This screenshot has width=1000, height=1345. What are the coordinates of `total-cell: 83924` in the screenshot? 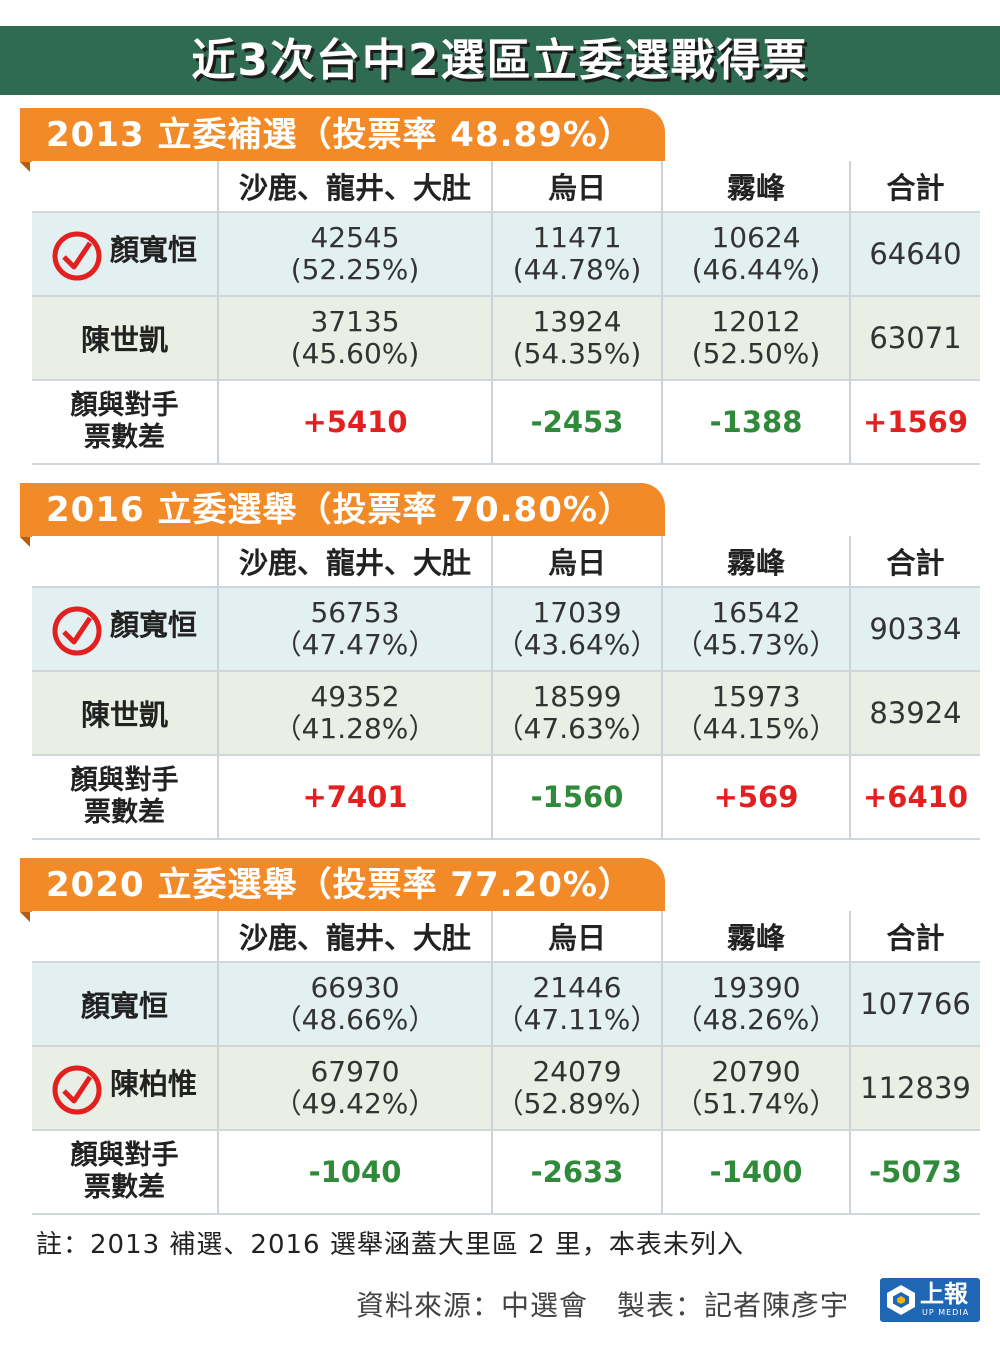 It's located at (914, 713).